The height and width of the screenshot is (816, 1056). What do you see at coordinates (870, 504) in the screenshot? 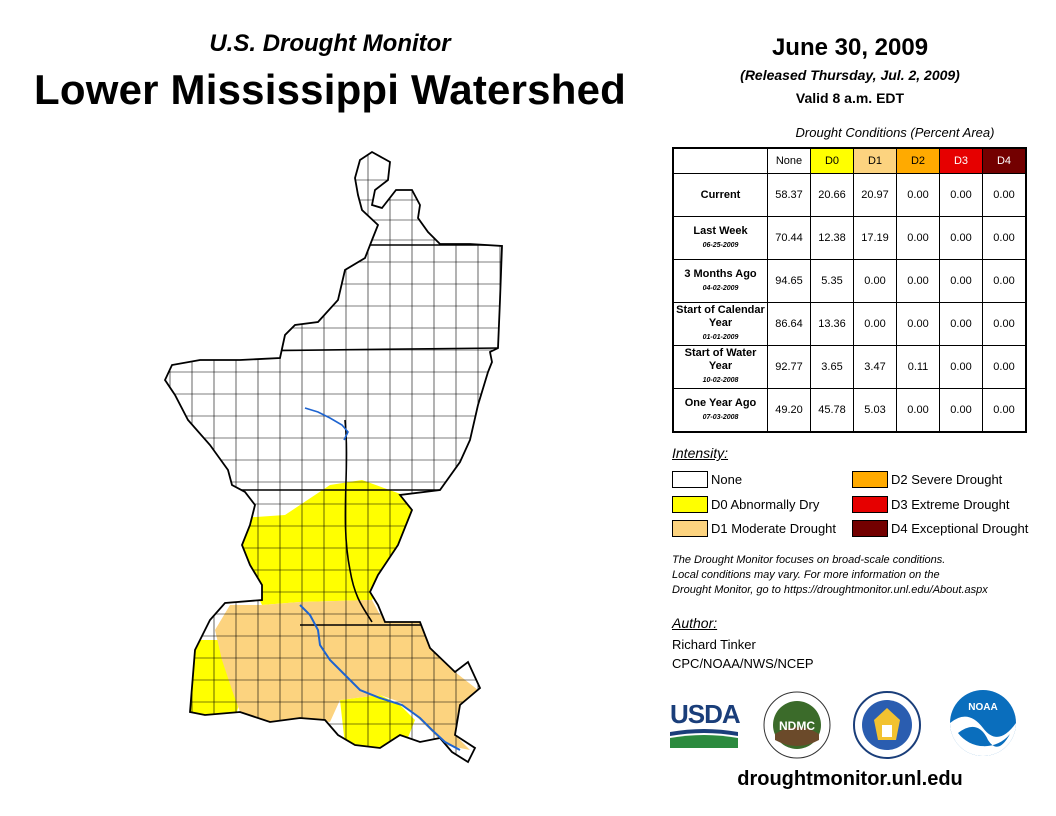
I see `legend-swatch-d3` at bounding box center [870, 504].